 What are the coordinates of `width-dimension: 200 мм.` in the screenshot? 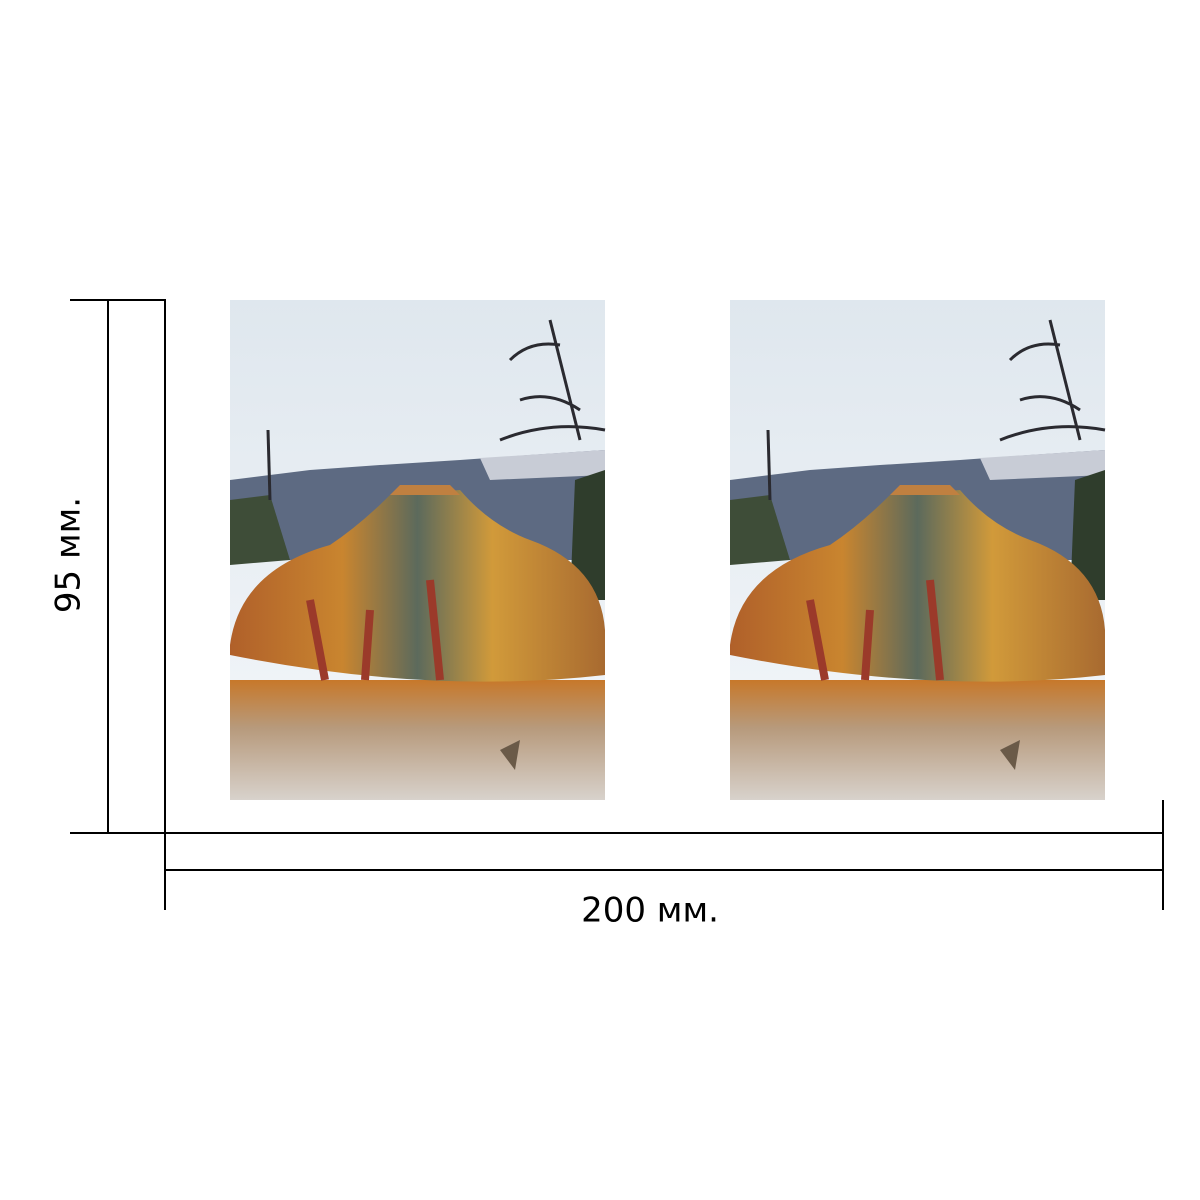 It's located at (664, 865).